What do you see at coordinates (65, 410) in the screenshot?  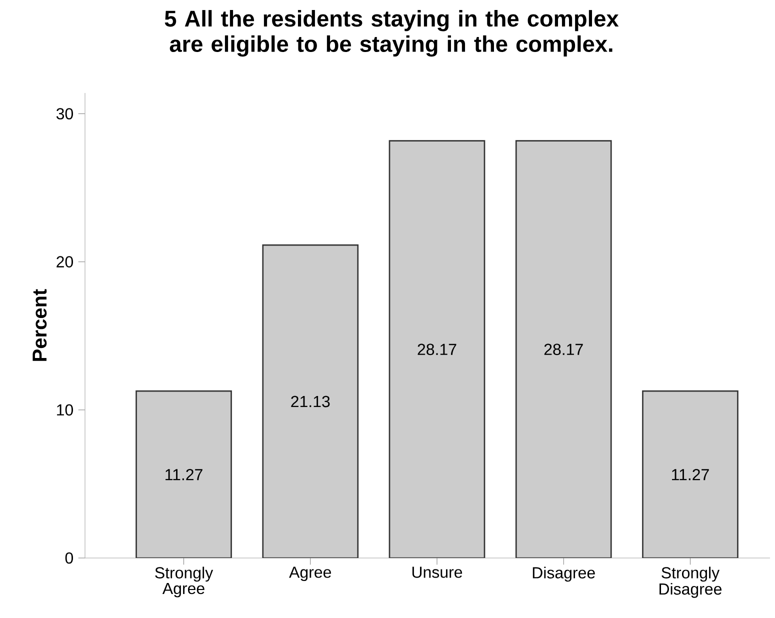 I see `y-tick-label: 10` at bounding box center [65, 410].